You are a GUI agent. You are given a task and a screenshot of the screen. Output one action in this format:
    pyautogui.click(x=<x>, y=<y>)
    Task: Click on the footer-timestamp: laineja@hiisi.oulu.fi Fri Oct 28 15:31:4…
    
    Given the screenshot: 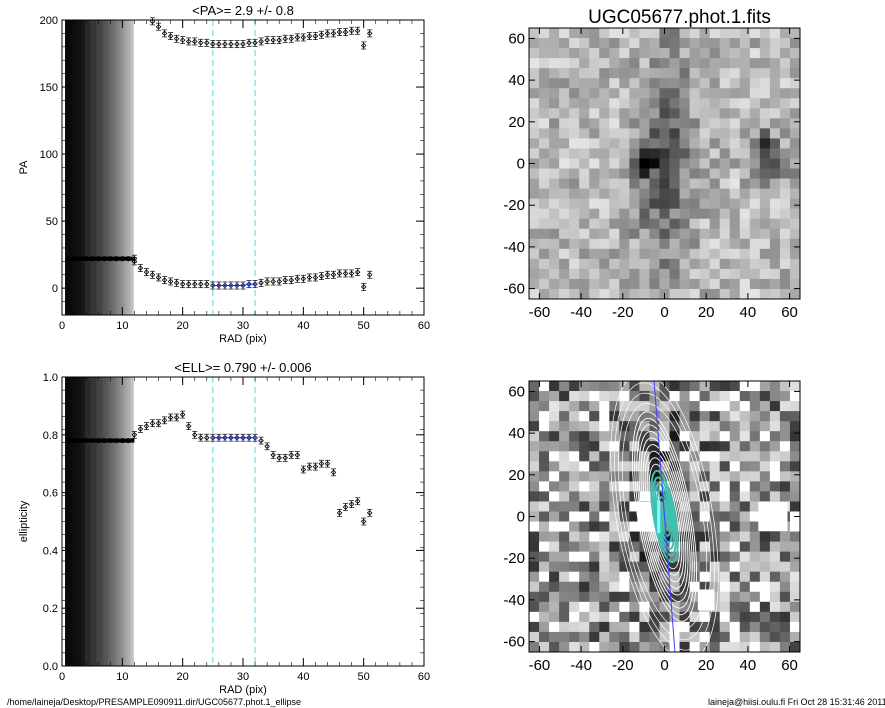 What is the action you would take?
    pyautogui.click(x=796, y=702)
    